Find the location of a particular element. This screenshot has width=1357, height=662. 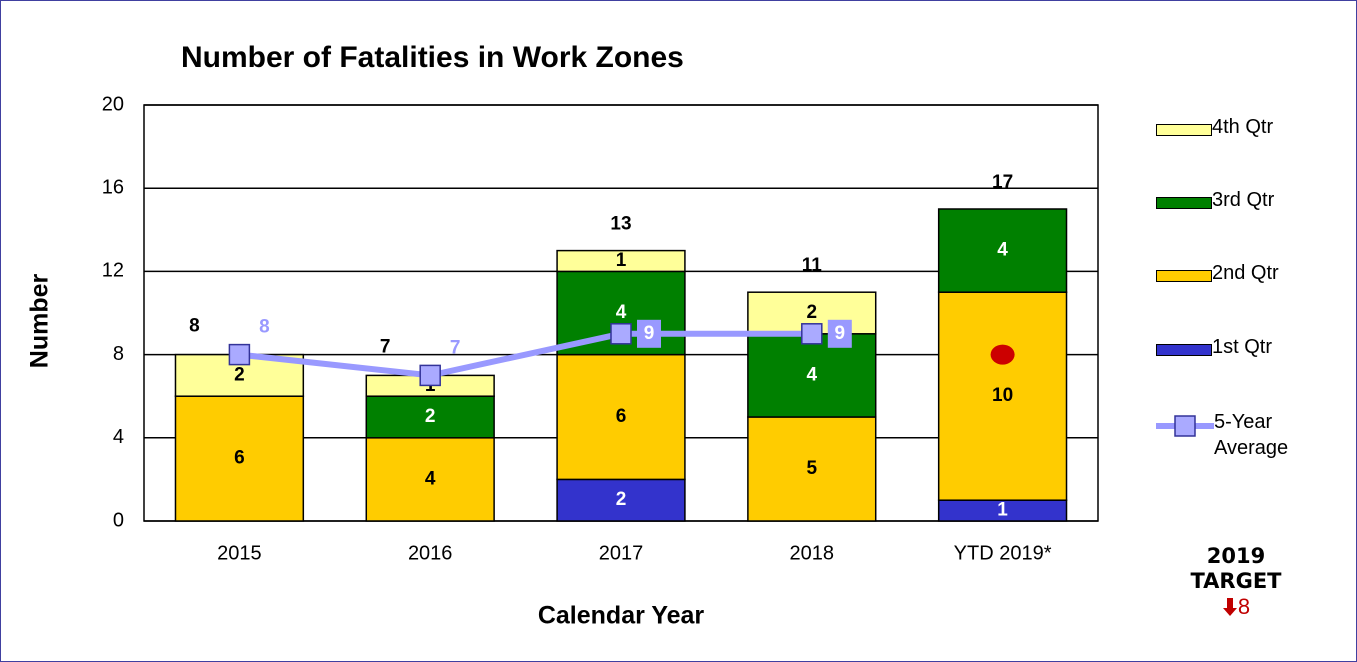

y-tick-label: 20 is located at coordinates (113, 104).